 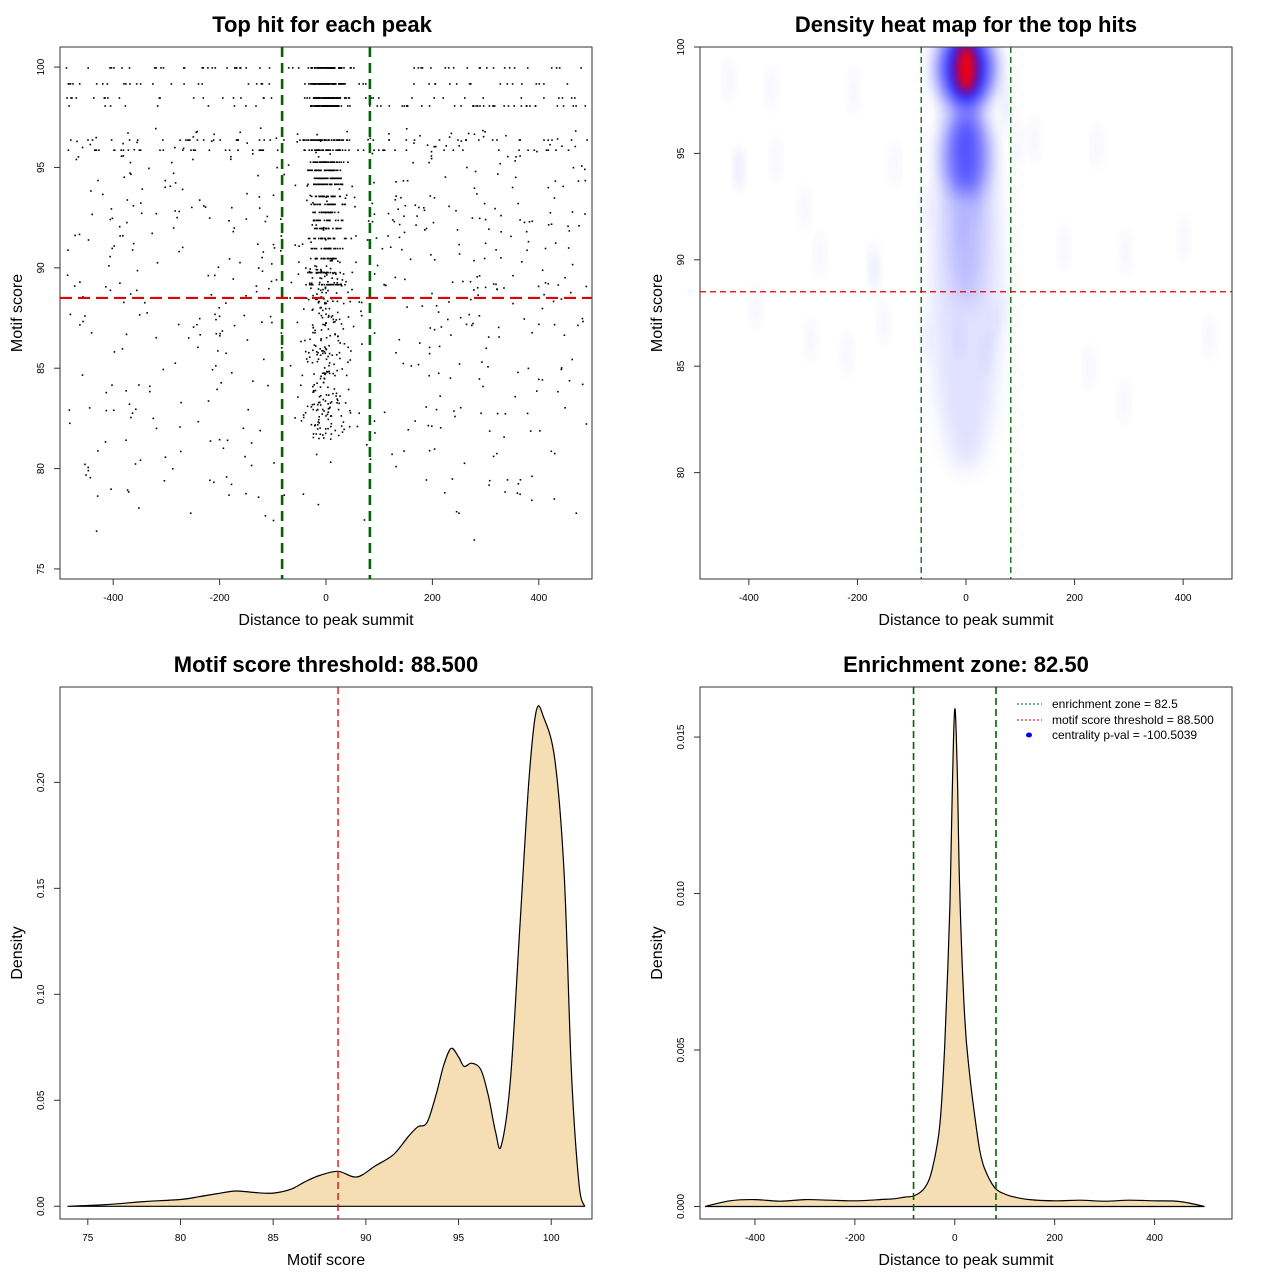 What do you see at coordinates (321, 1231) in the screenshot?
I see `score-density-x-ticks: 75 80 85 90 95 100` at bounding box center [321, 1231].